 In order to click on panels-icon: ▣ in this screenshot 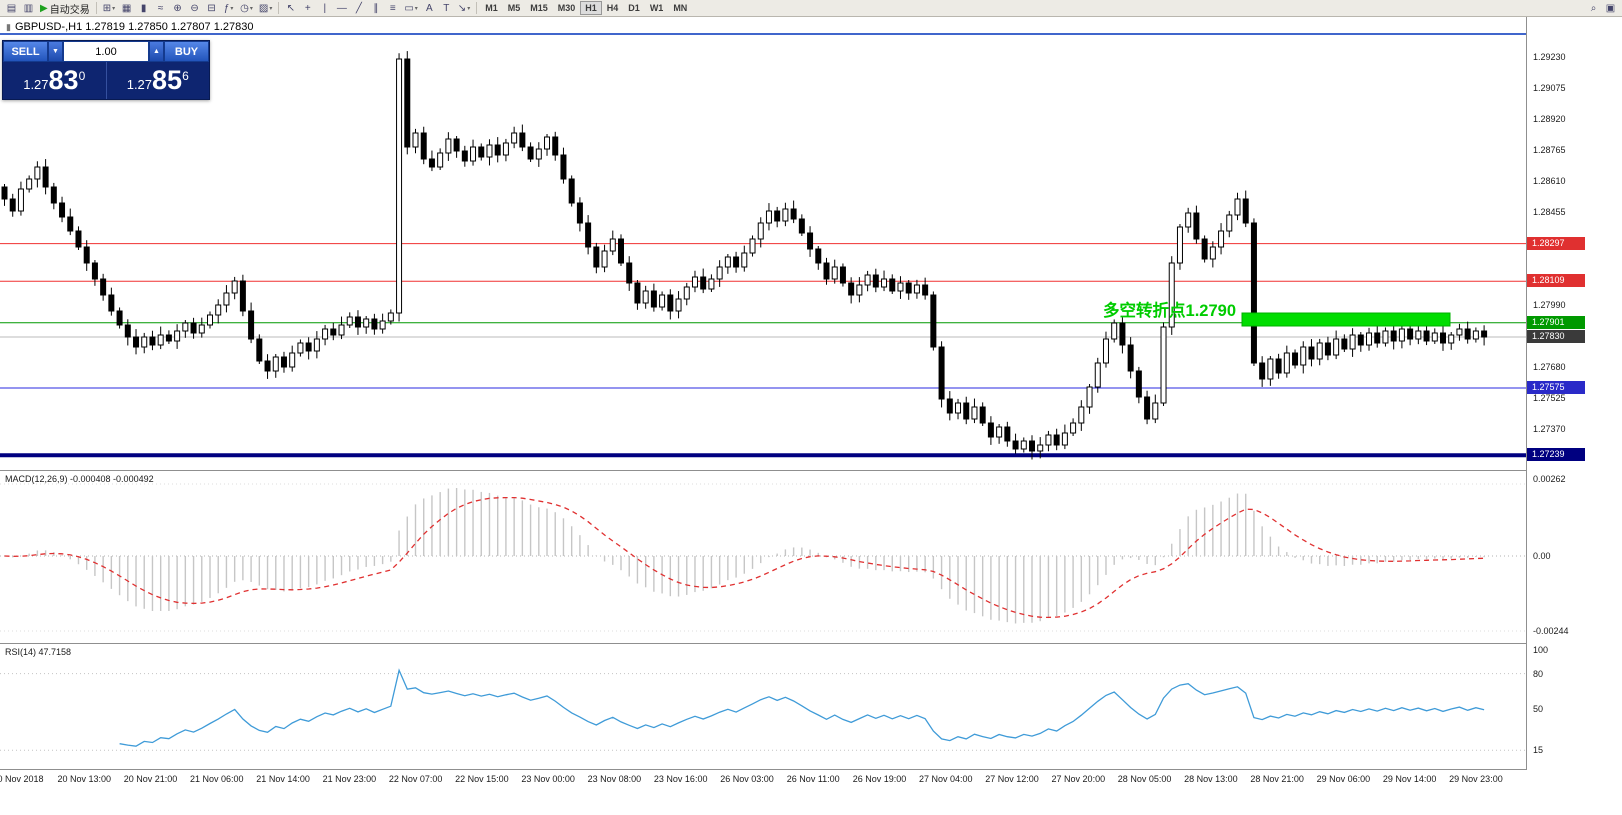, I will do `click(1610, 8)`.